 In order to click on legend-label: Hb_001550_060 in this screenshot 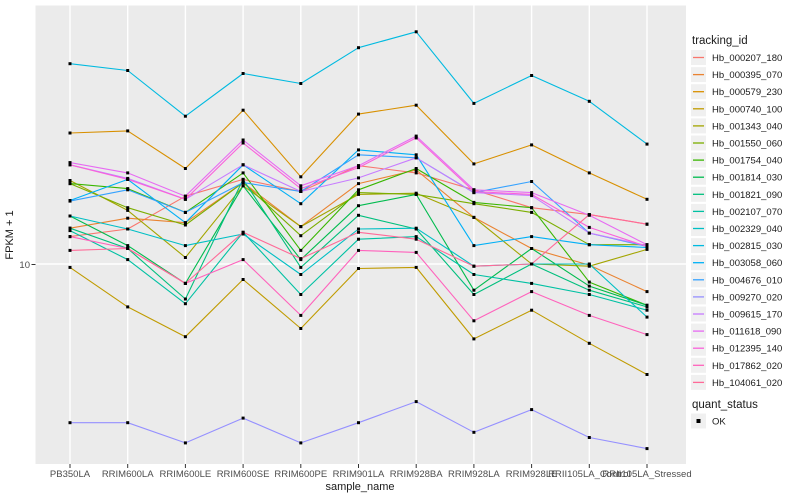, I will do `click(747, 144)`.